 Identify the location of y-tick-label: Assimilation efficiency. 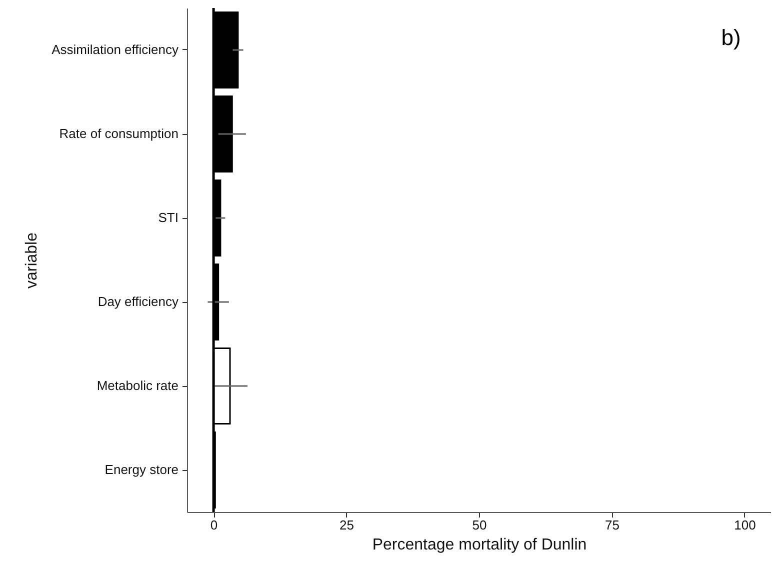
(115, 49).